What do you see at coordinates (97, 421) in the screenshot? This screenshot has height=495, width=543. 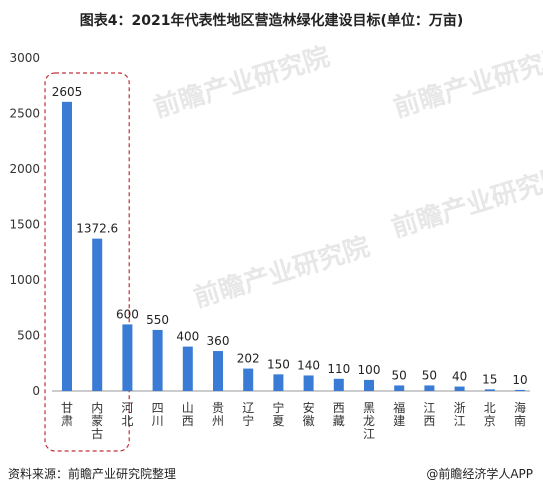 I see `category-label: 内蒙古` at bounding box center [97, 421].